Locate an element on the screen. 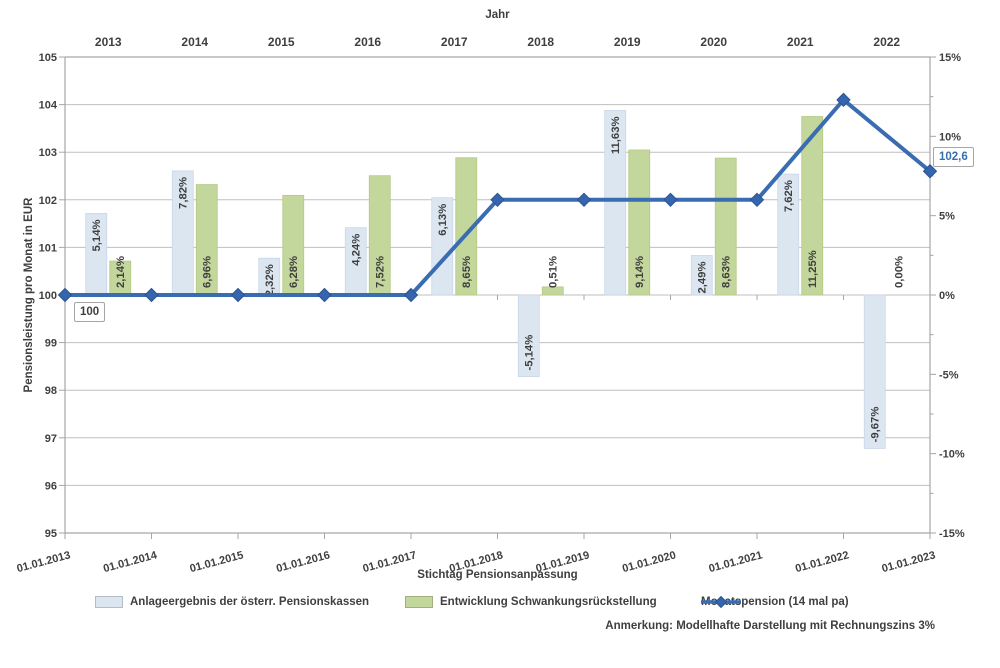 This screenshot has height=668, width=1000. line-marker-01.01.2018 is located at coordinates (497, 200).